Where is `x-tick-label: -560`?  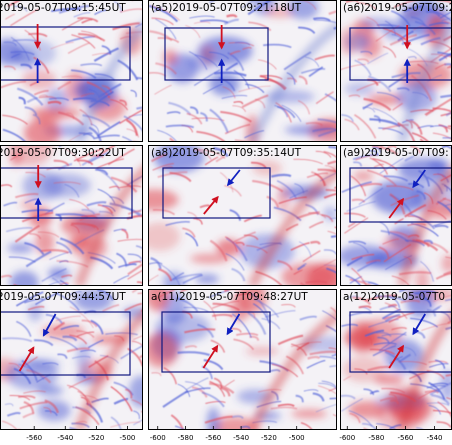 x-tick-label: -560 is located at coordinates (213, 438).